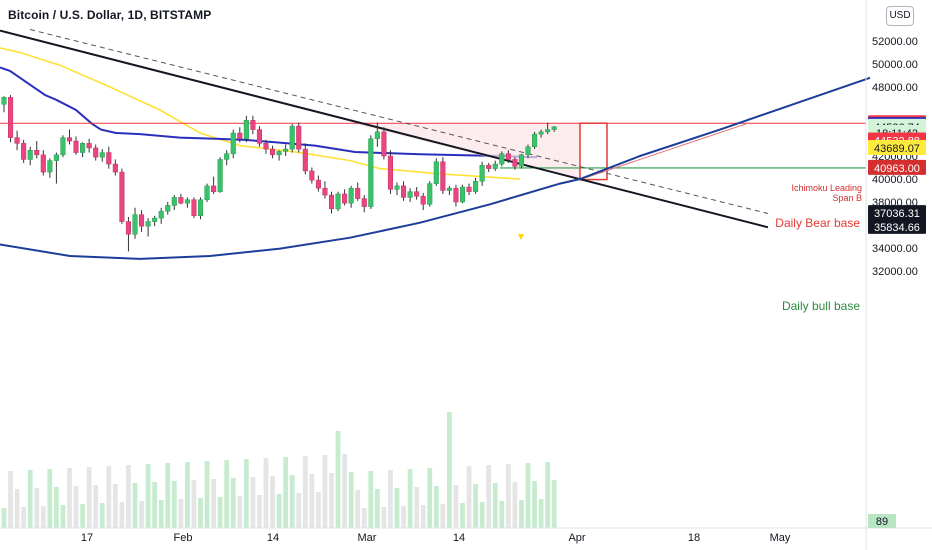 The width and height of the screenshot is (932, 550). I want to click on target-diagonal, so click(664, 151).